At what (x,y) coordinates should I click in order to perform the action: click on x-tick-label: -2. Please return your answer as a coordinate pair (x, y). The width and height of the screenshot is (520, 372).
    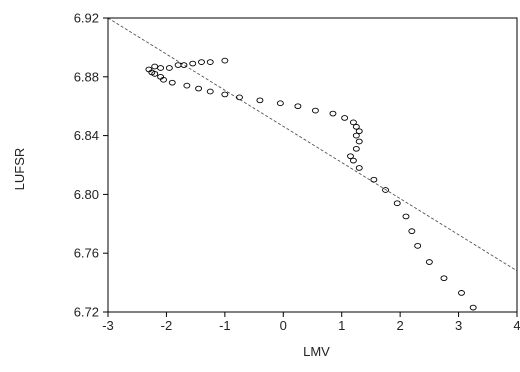
    Looking at the image, I should click on (167, 325).